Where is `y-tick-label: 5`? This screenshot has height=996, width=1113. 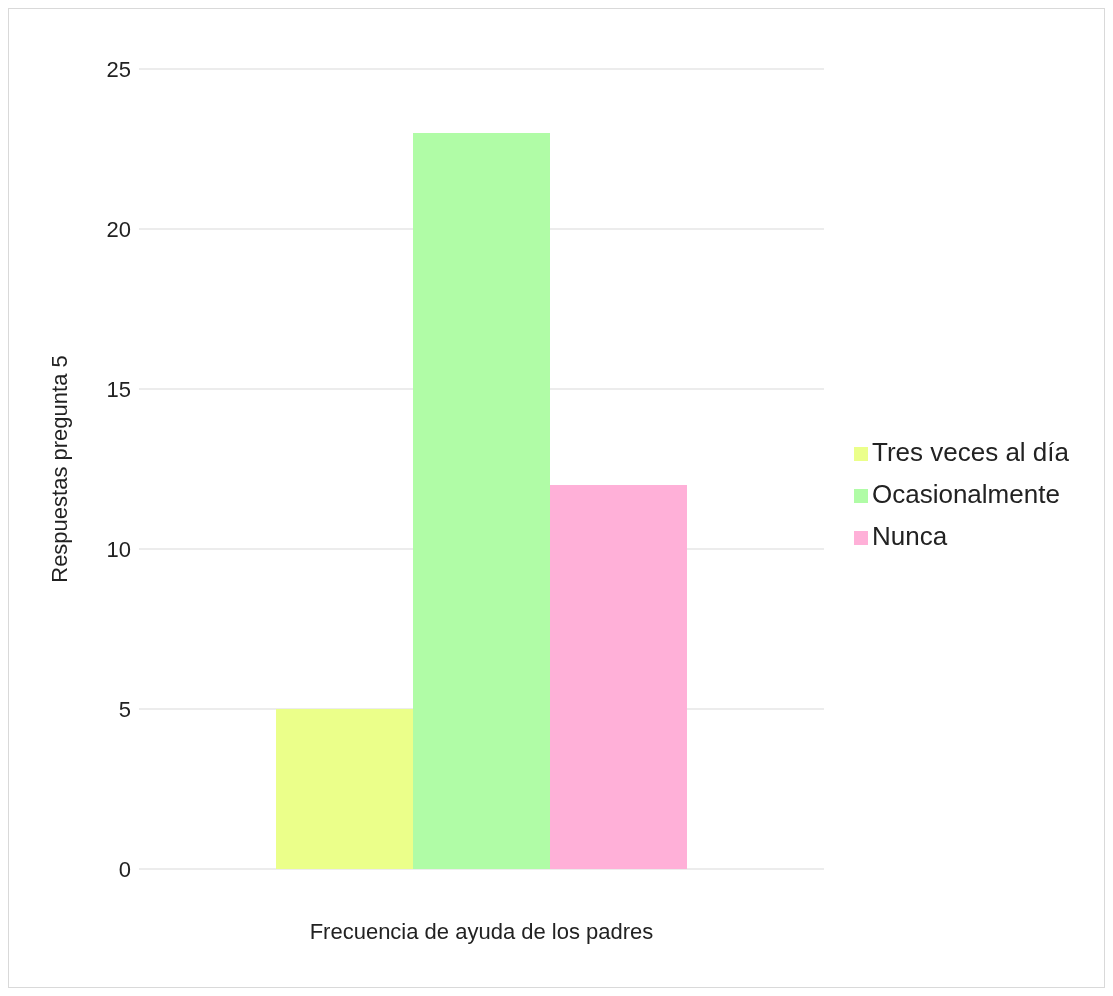
y-tick-label: 5 is located at coordinates (124, 709).